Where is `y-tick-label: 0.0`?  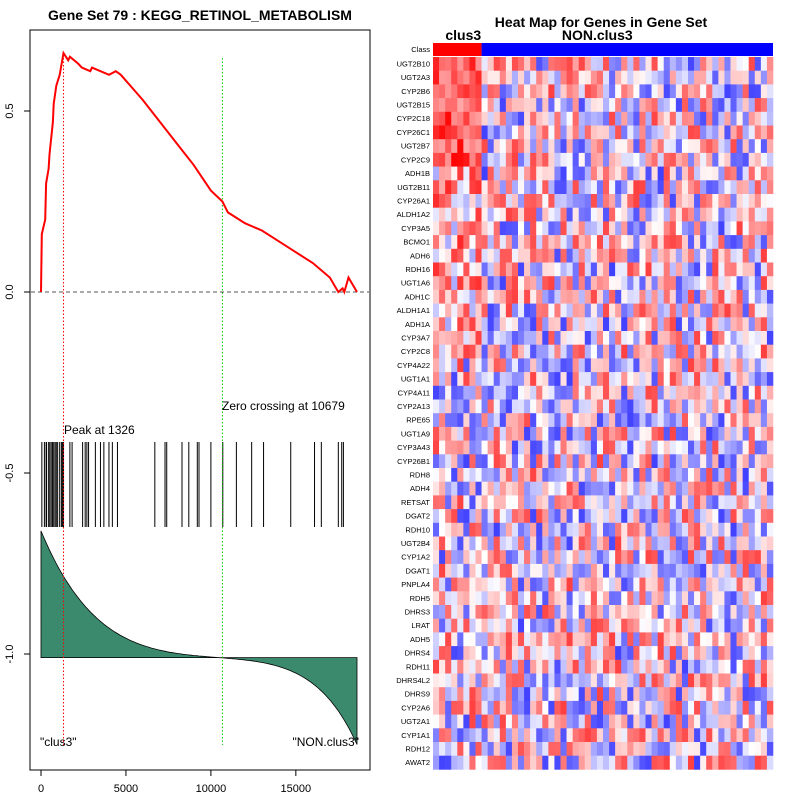
y-tick-label: 0.0 is located at coordinates (10, 291).